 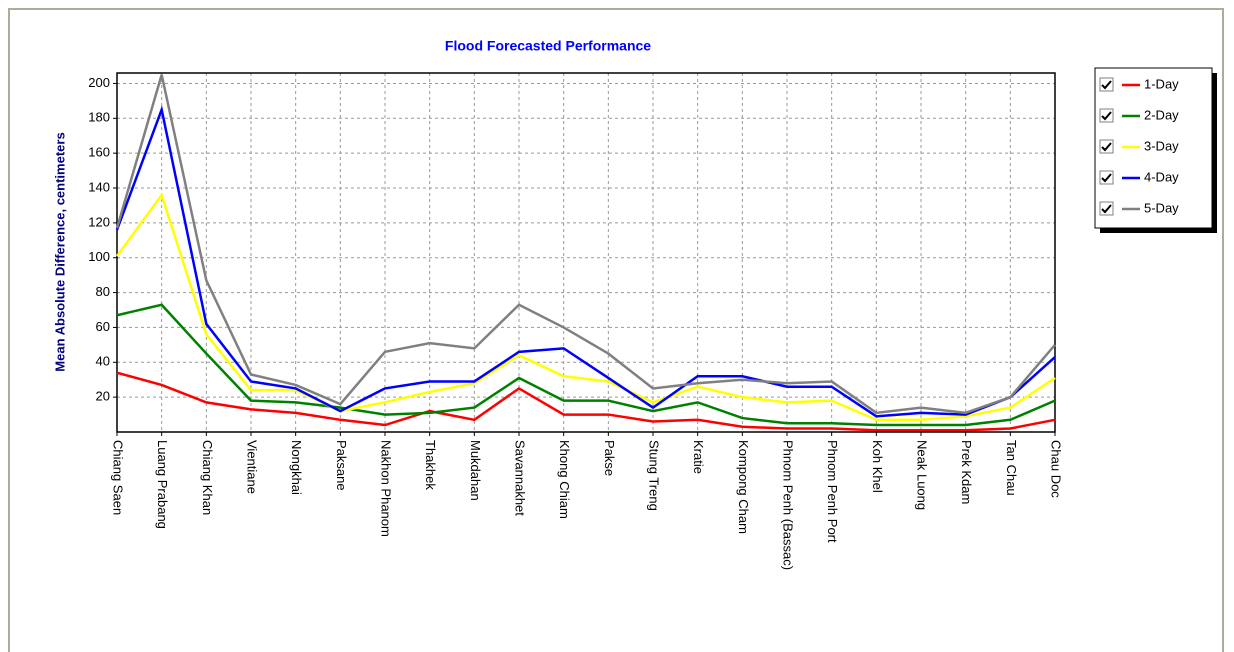 What do you see at coordinates (103, 291) in the screenshot?
I see `y-tick-label: 80` at bounding box center [103, 291].